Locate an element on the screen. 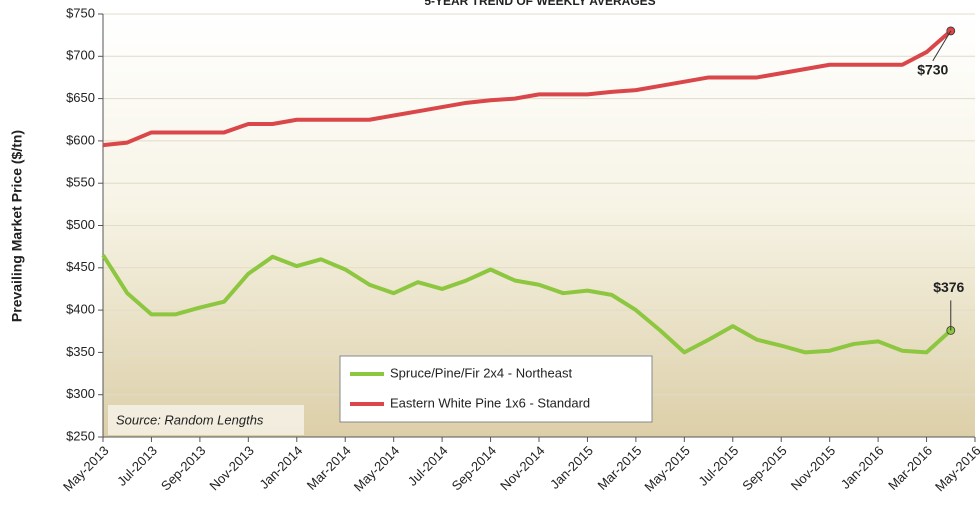 Image resolution: width=980 pixels, height=515 pixels. y-tick-label: $550 is located at coordinates (80, 182).